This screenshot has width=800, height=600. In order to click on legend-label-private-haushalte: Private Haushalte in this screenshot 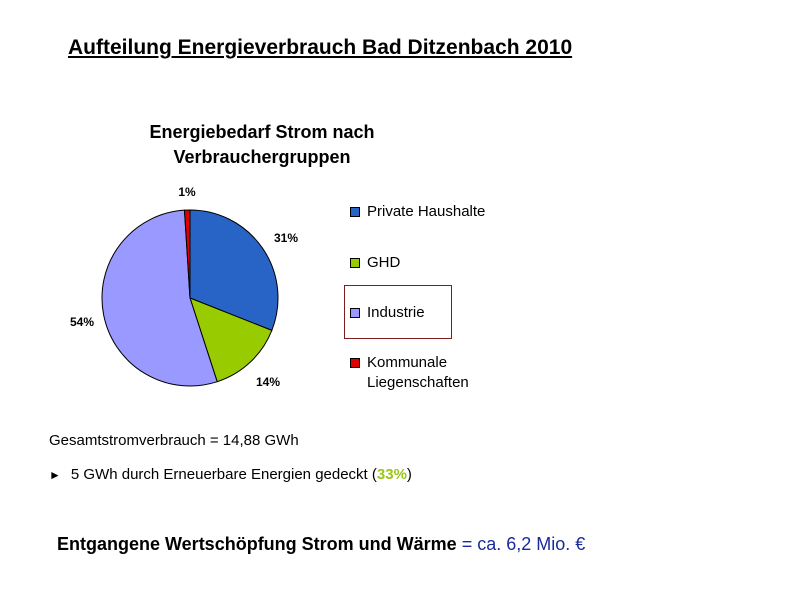, I will do `click(426, 212)`.